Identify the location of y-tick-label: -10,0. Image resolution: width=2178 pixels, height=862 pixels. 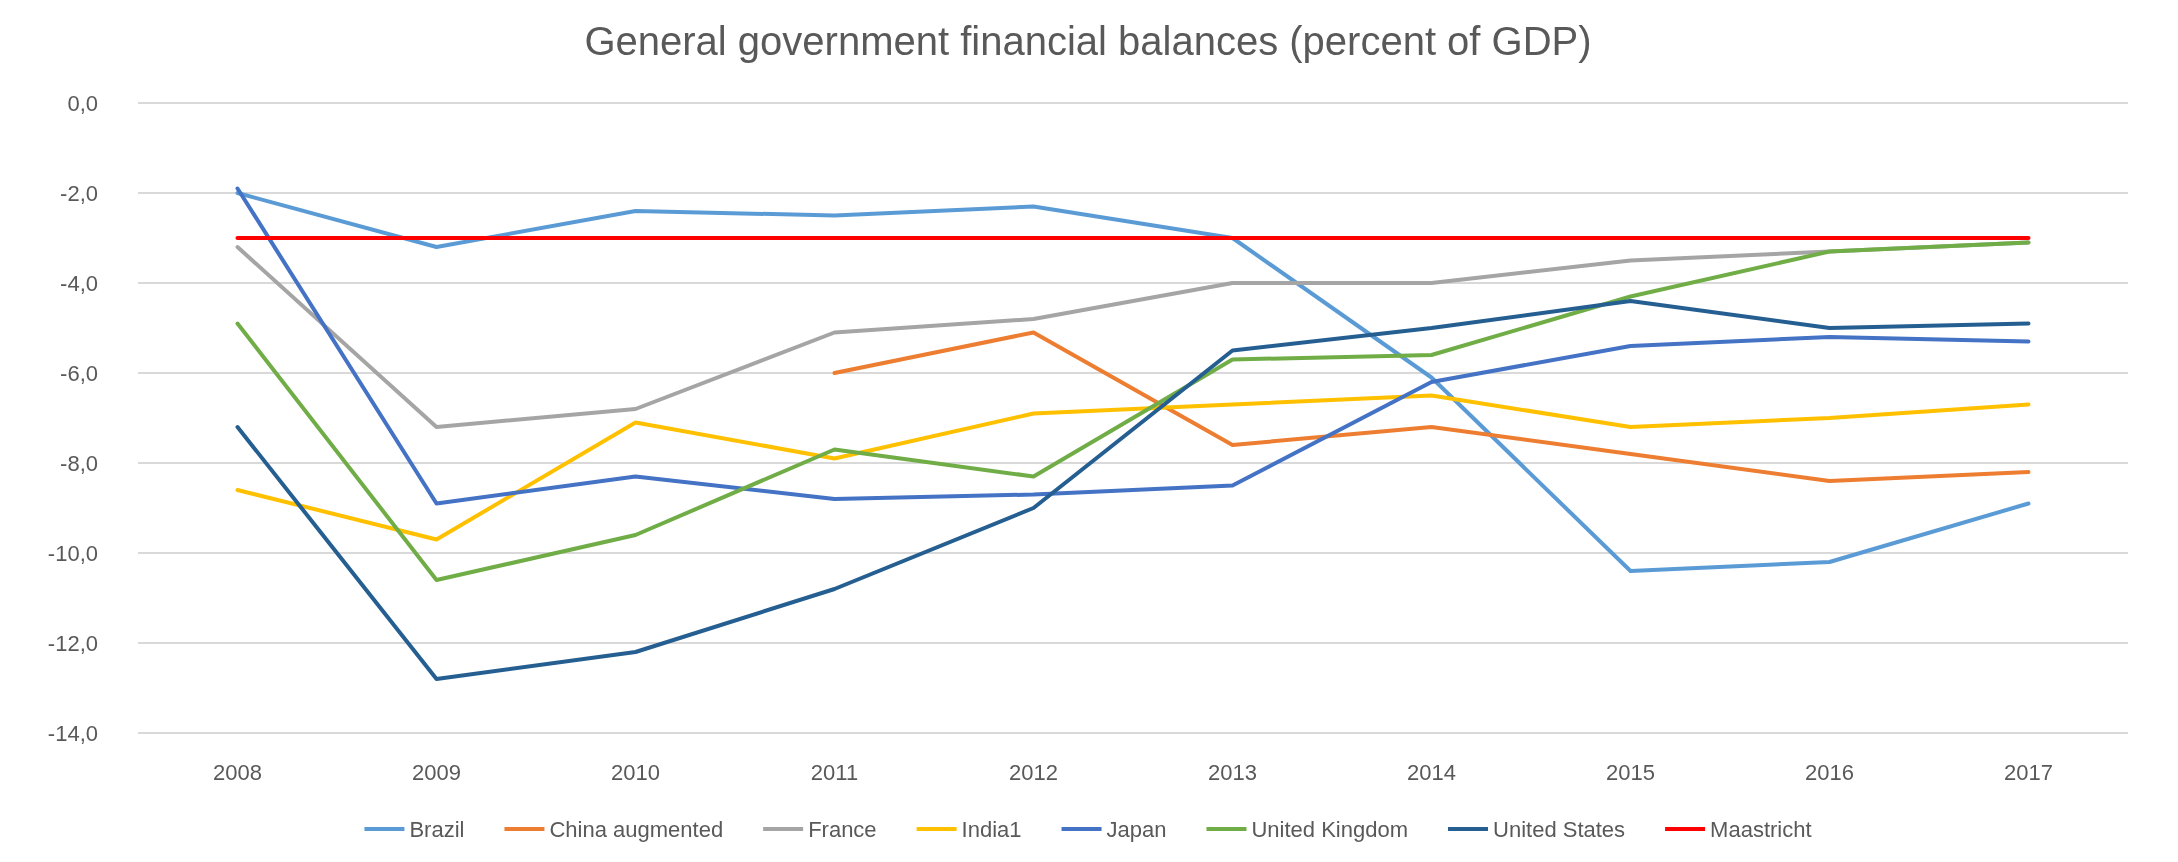
(72, 553).